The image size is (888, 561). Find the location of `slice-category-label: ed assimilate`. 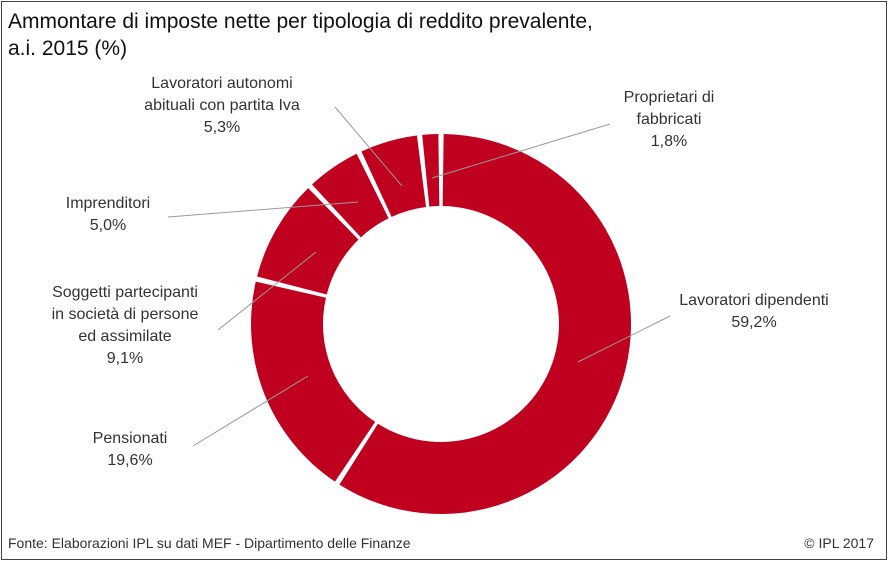

slice-category-label: ed assimilate is located at coordinates (124, 336).